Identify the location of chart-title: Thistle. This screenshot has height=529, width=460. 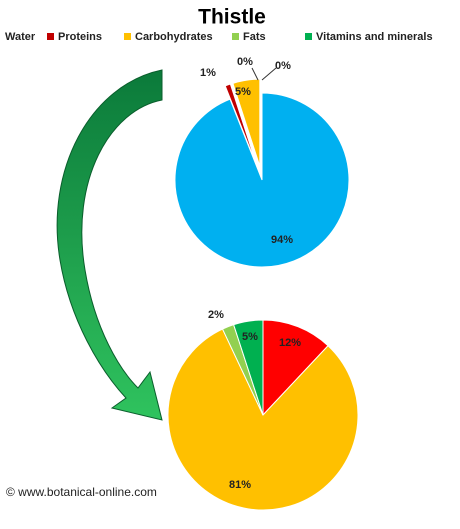
(232, 17).